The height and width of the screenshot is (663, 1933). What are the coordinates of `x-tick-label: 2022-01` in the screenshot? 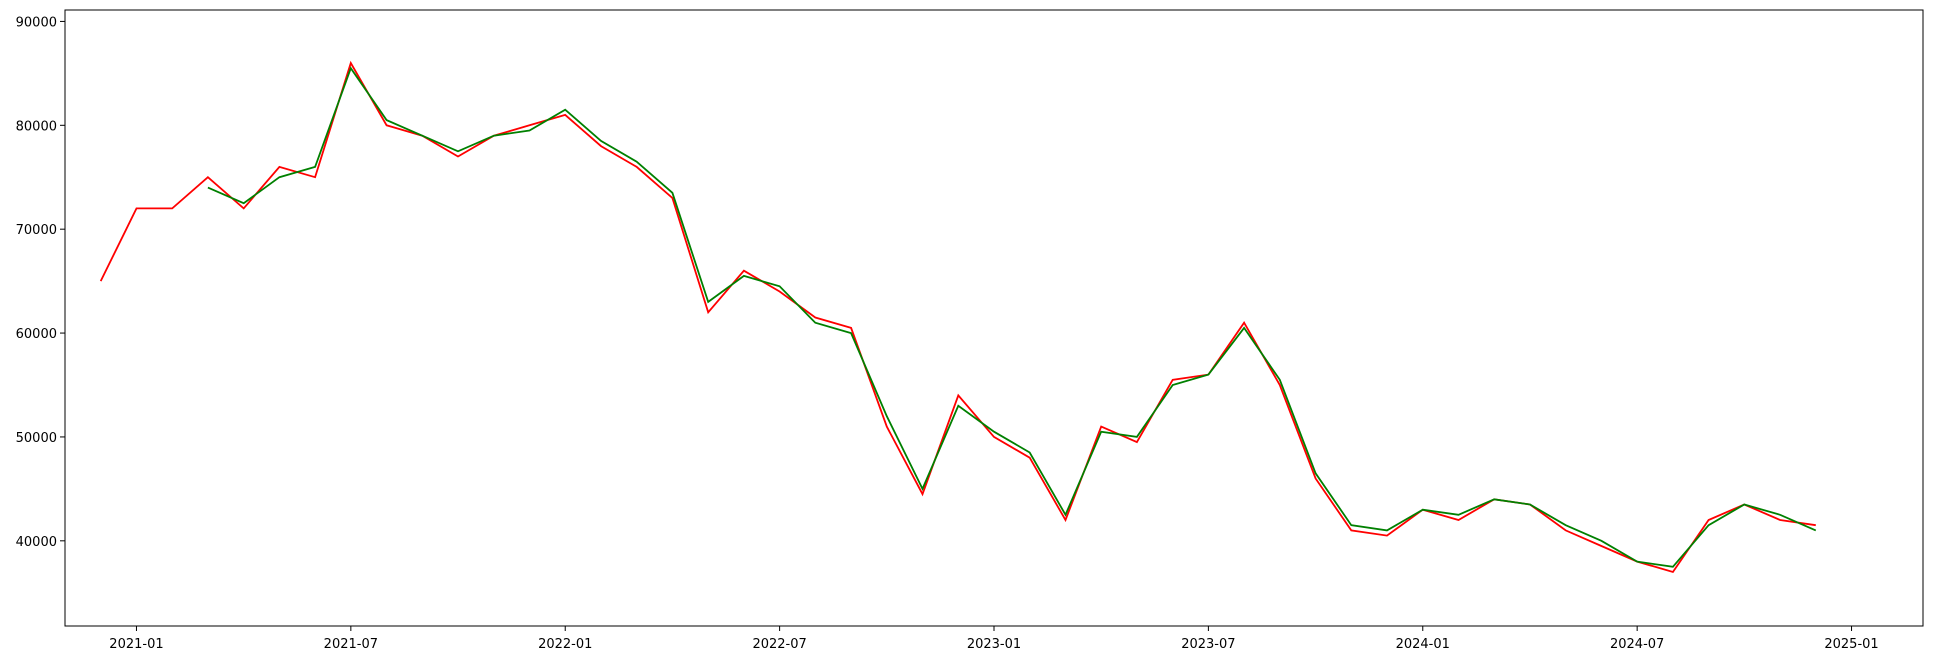 It's located at (565, 644).